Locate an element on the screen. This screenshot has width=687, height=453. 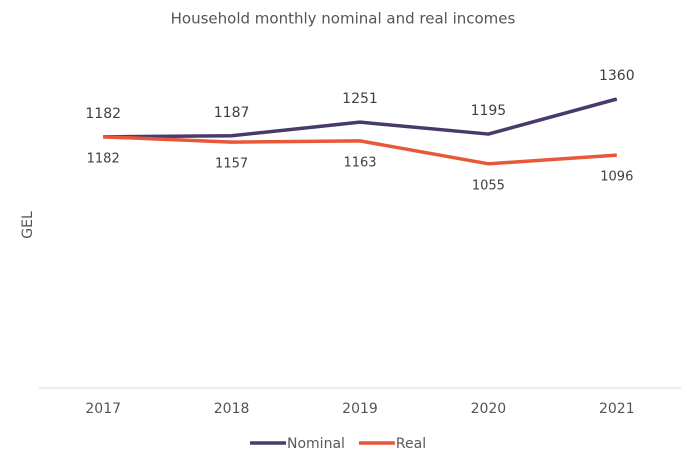
legend-label: Real is located at coordinates (411, 444).